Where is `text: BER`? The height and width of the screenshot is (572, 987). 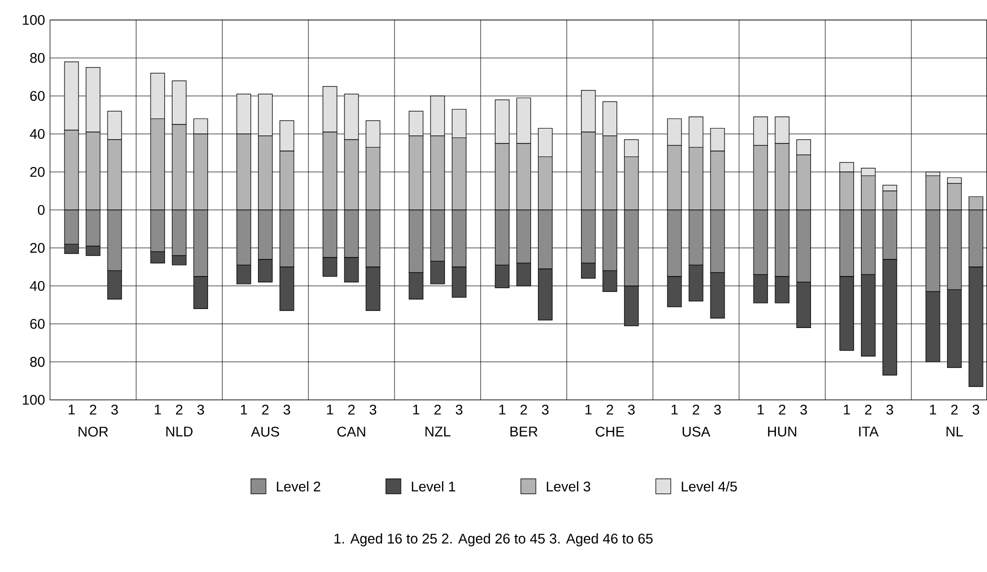
text: BER is located at coordinates (524, 431).